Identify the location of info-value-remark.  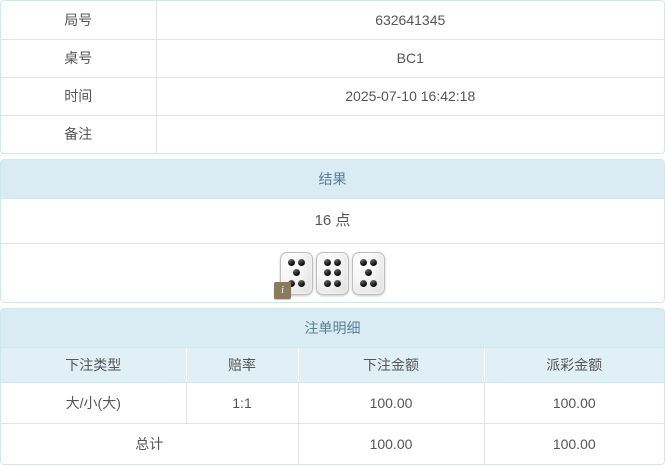
(410, 134).